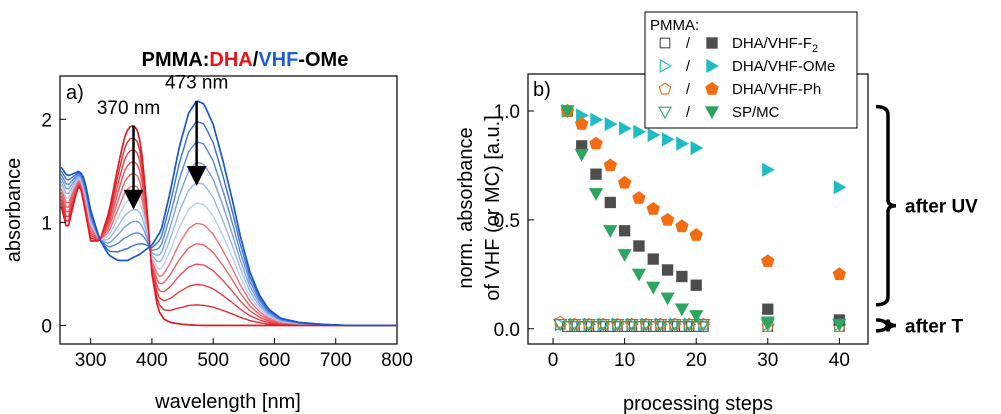 This screenshot has width=1001, height=414. What do you see at coordinates (397, 360) in the screenshot?
I see `x-tick-label: 800` at bounding box center [397, 360].